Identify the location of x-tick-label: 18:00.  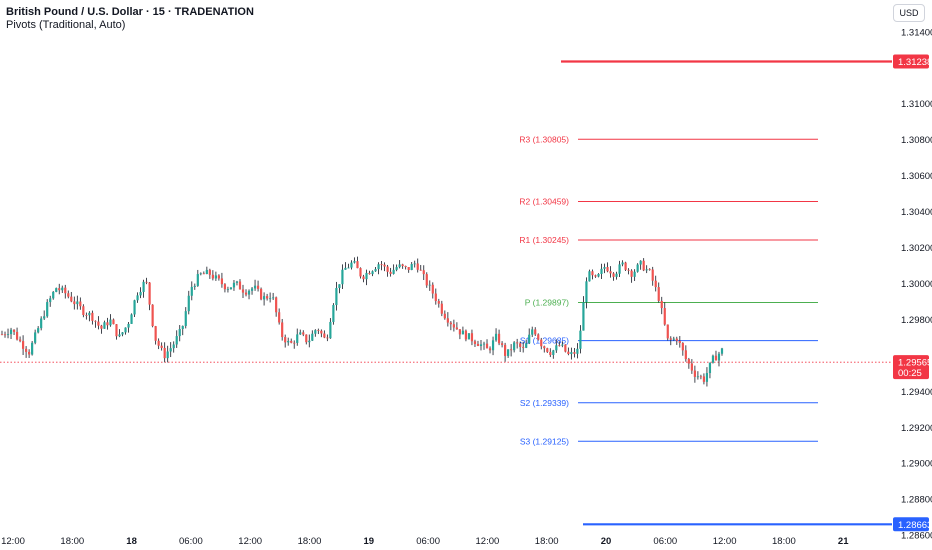
(310, 541).